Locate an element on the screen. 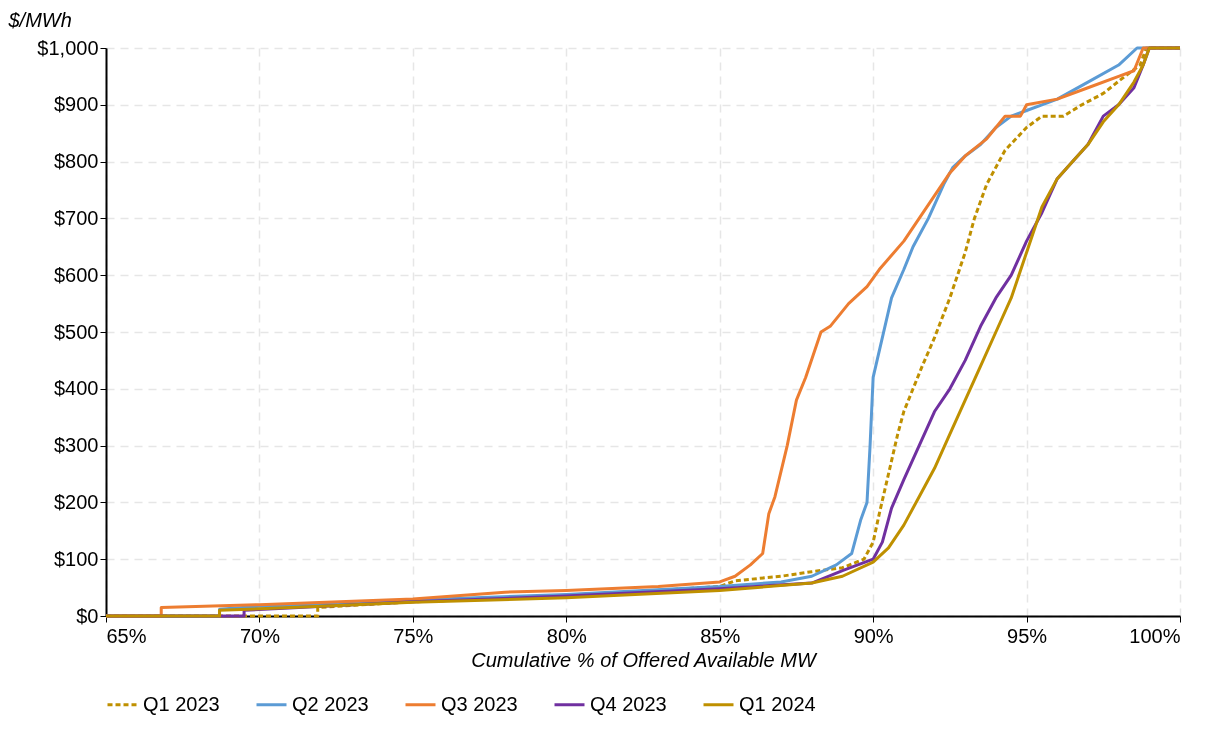 Image resolution: width=1230 pixels, height=754 pixels. y-tick-label: $500 is located at coordinates (76, 331).